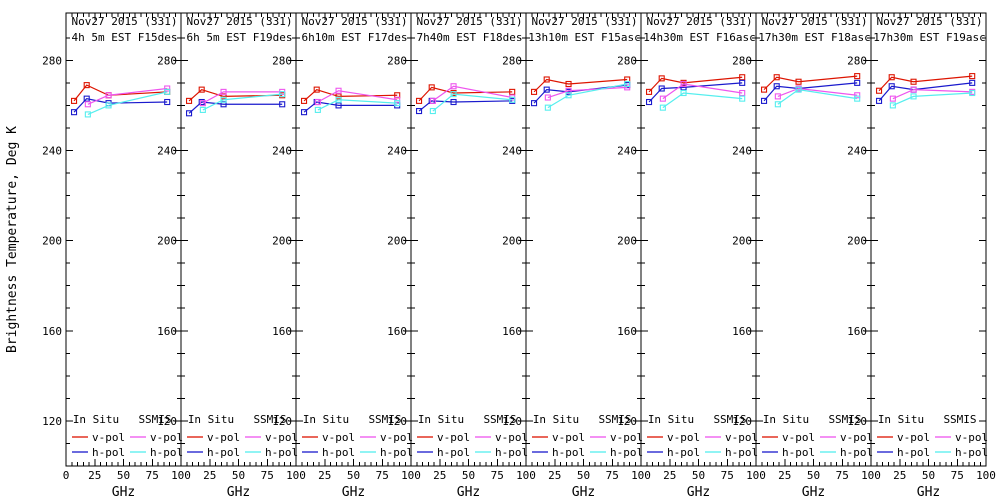  Describe the element at coordinates (127, 96) in the screenshot. I see `ssmis-v-pol-line` at that location.